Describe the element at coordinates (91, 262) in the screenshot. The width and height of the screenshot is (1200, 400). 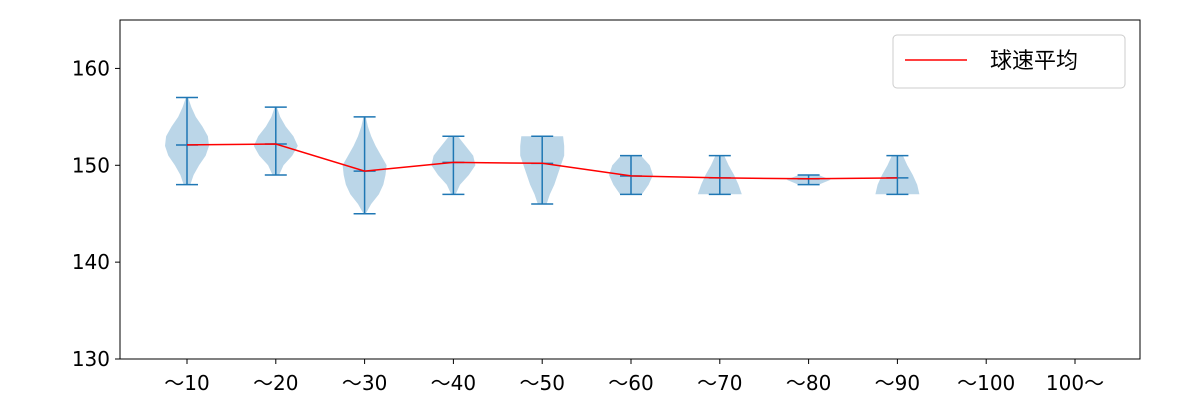
I see `y-tick-label-1: 140` at that location.